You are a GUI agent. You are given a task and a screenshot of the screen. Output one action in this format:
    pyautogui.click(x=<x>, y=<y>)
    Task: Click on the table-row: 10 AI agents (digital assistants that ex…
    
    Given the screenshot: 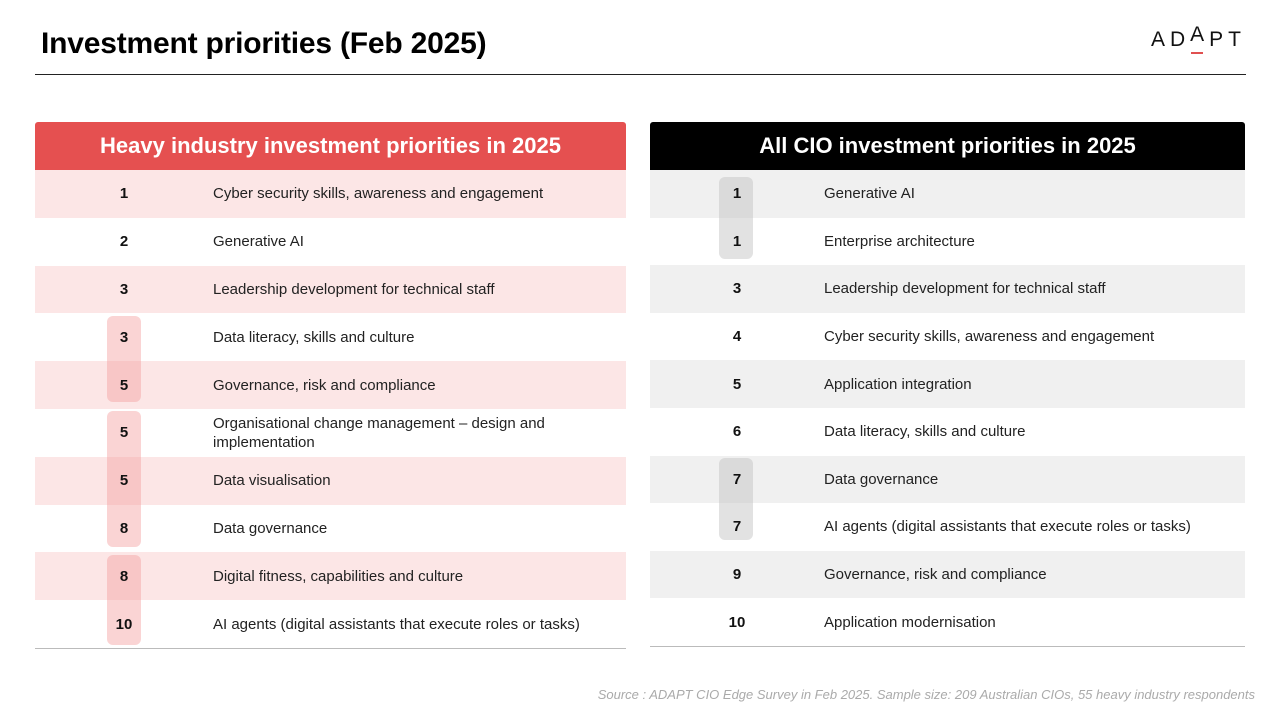 What is the action you would take?
    pyautogui.click(x=330, y=624)
    